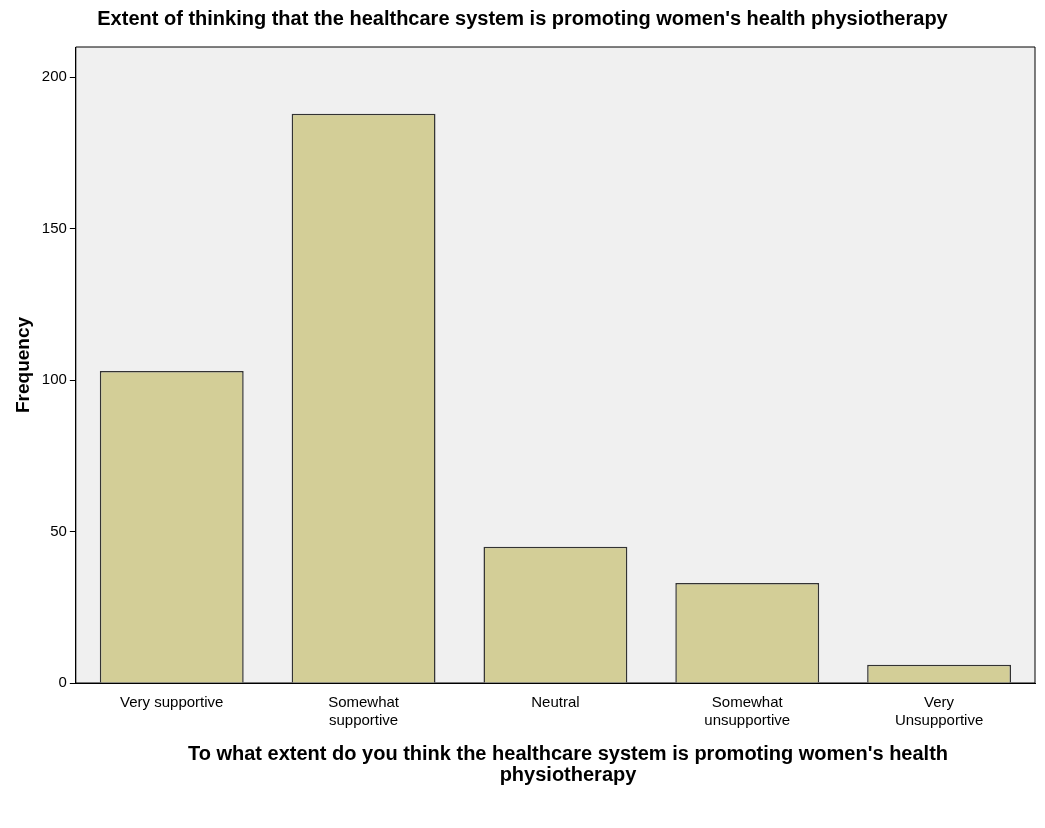  Describe the element at coordinates (172, 702) in the screenshot. I see `x-tick-label: Very supportive` at that location.